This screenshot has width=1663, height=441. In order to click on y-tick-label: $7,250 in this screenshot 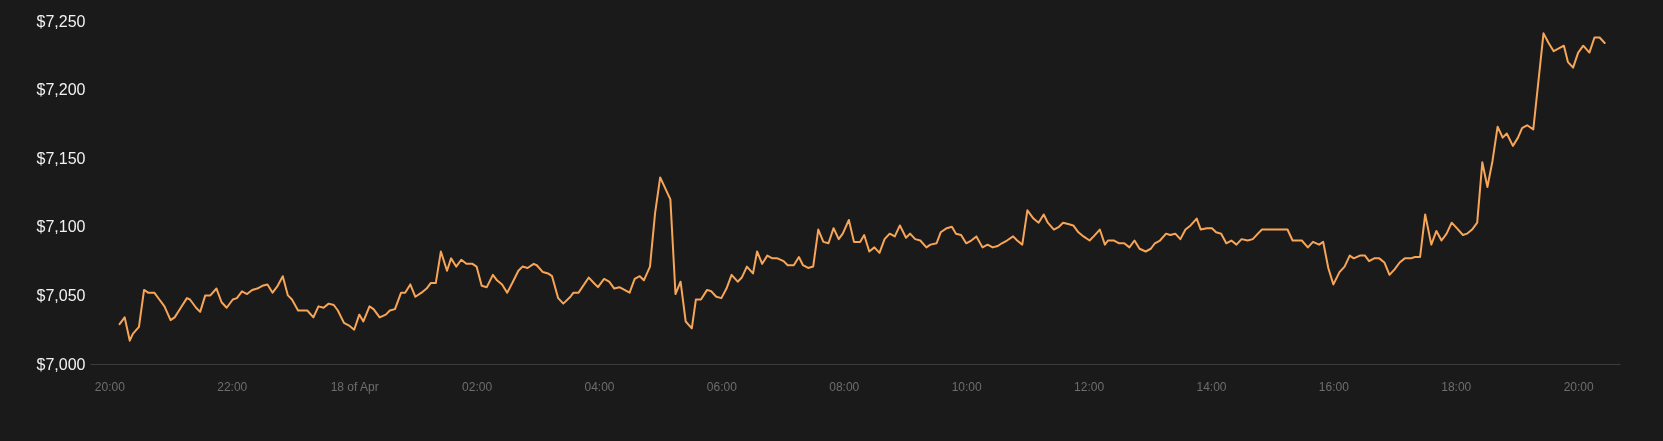, I will do `click(61, 21)`.